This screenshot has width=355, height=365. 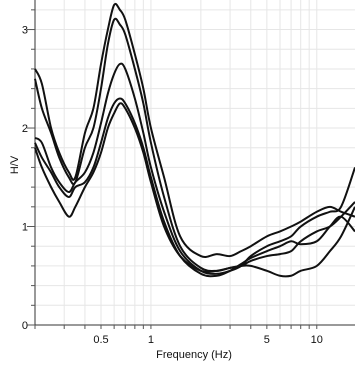 I want to click on y-tick-label: 1, so click(x=25, y=228).